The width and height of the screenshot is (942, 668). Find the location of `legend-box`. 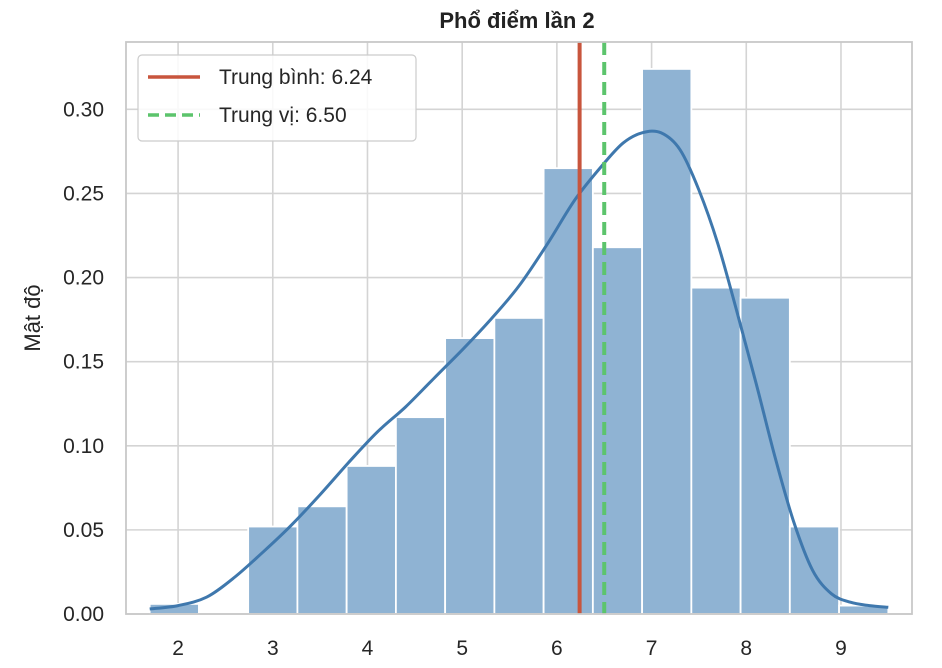

legend-box is located at coordinates (277, 98).